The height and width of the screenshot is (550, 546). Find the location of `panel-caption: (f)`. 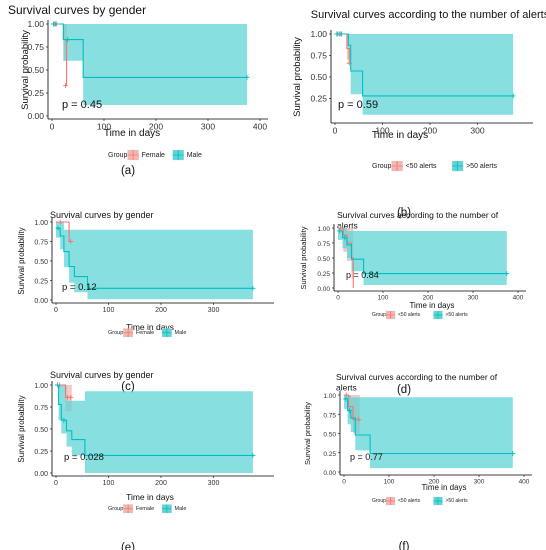

panel-caption: (f) is located at coordinates (404, 545).